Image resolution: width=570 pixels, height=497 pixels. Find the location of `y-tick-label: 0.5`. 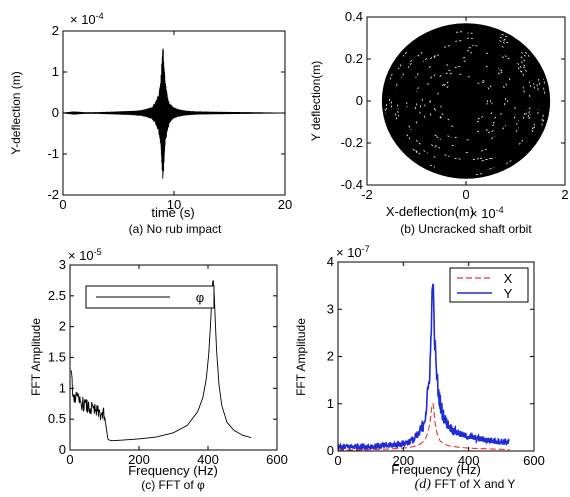

y-tick-label: 0.5 is located at coordinates (57, 418).